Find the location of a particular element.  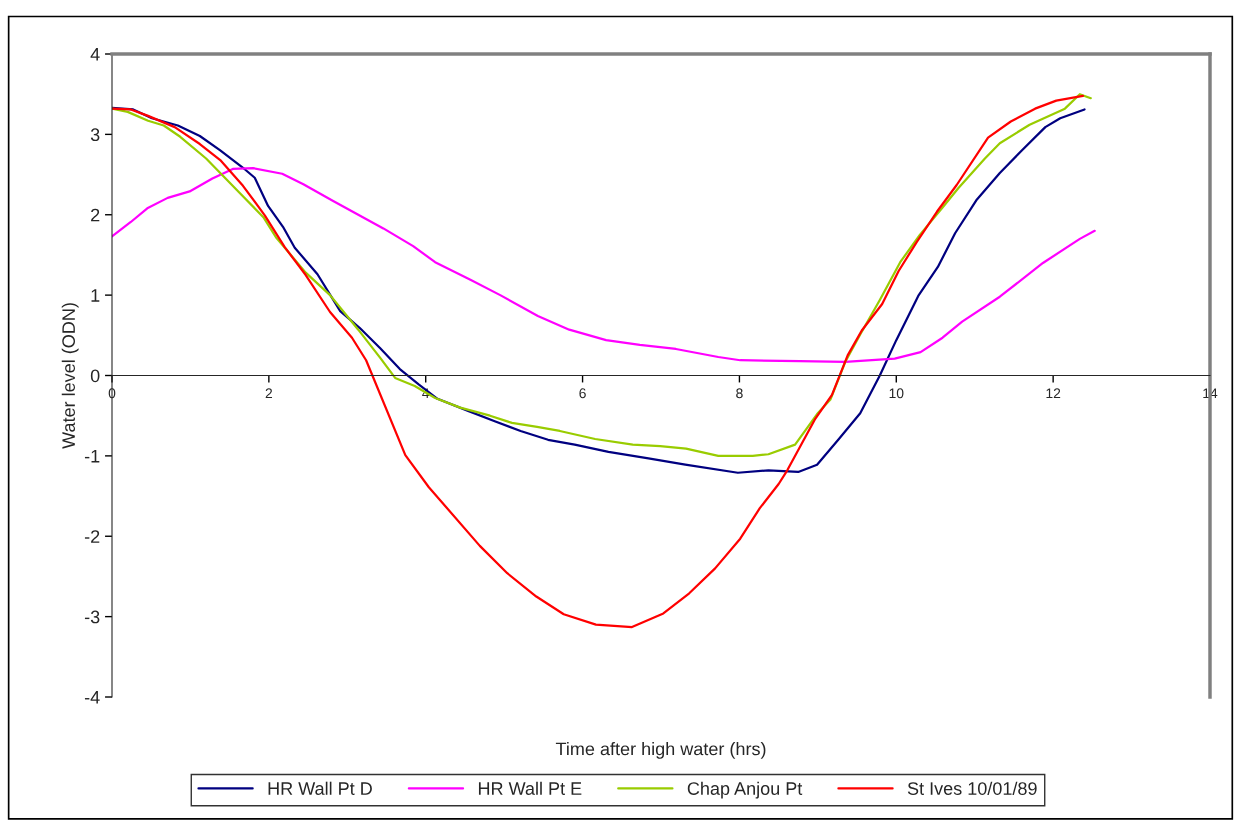

legend-label: HR Wall Pt D is located at coordinates (320, 788).